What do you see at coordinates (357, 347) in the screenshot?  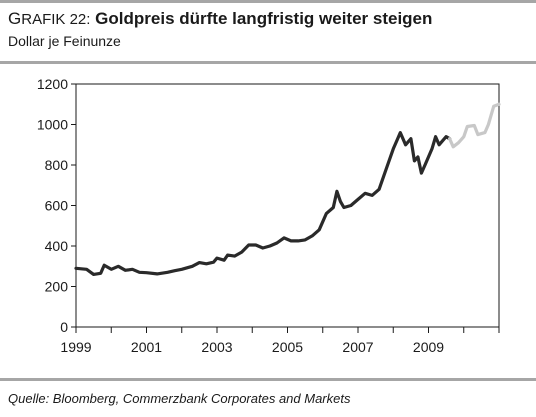 I see `x-tick-label: 2007` at bounding box center [357, 347].